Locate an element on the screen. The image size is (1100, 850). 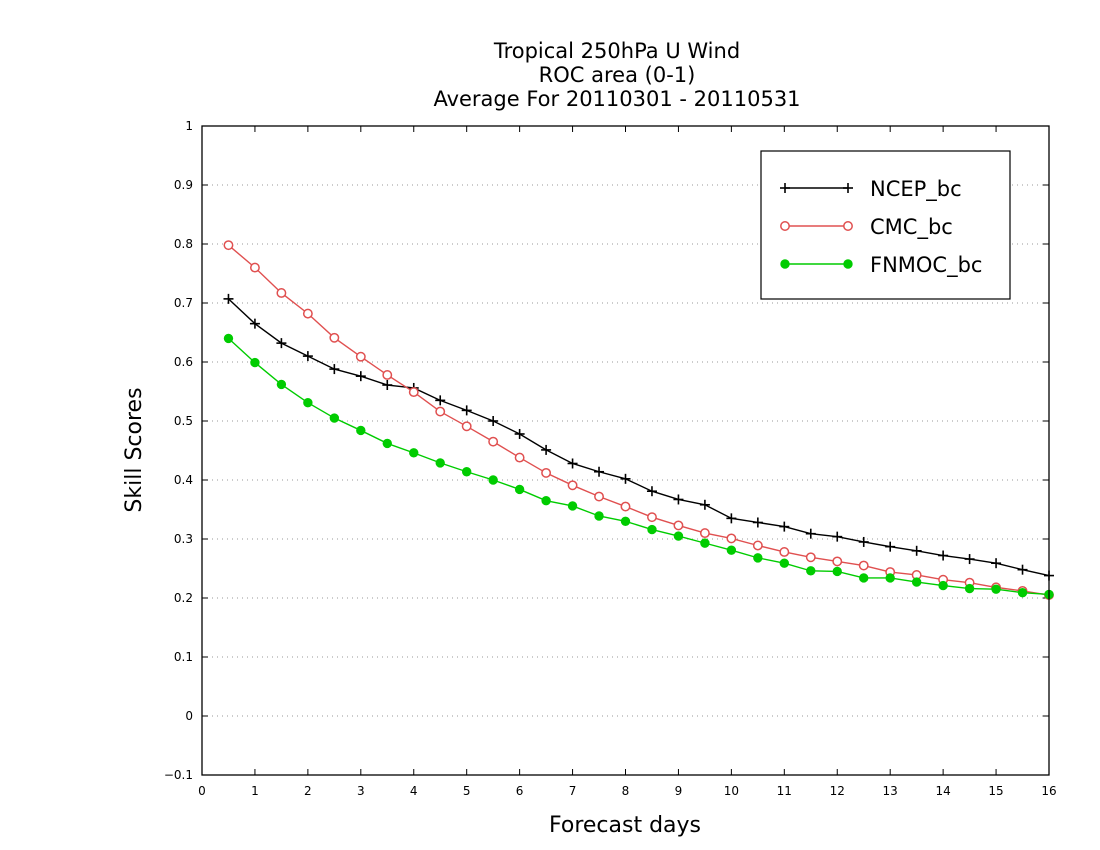
y-tick-label: 0.9 is located at coordinates (183, 185).